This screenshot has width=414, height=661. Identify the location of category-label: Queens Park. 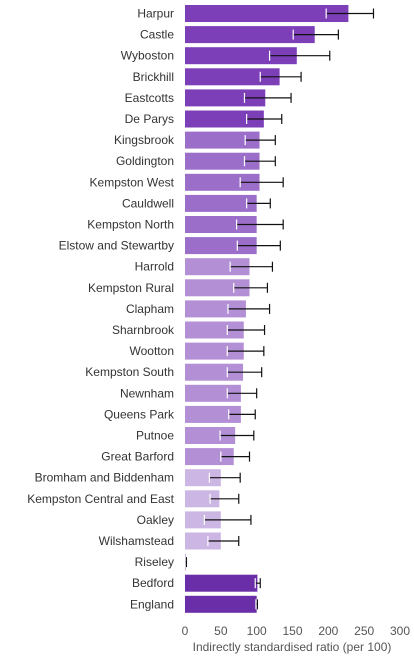
(139, 414).